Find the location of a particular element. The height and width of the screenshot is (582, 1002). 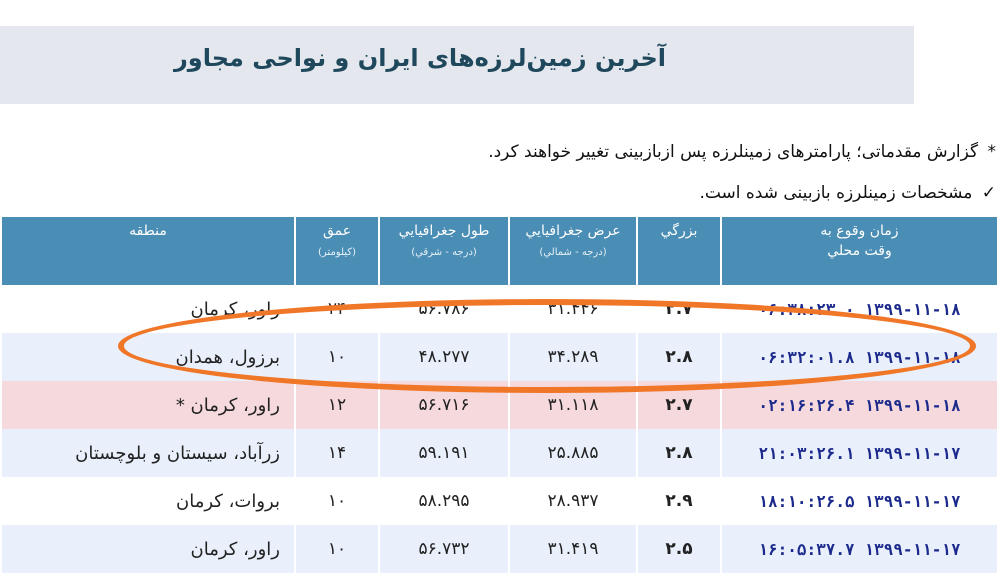

page-title: آخرین زمین‌لرزه‌های ایران و نواحی مجاور is located at coordinates (419, 58).